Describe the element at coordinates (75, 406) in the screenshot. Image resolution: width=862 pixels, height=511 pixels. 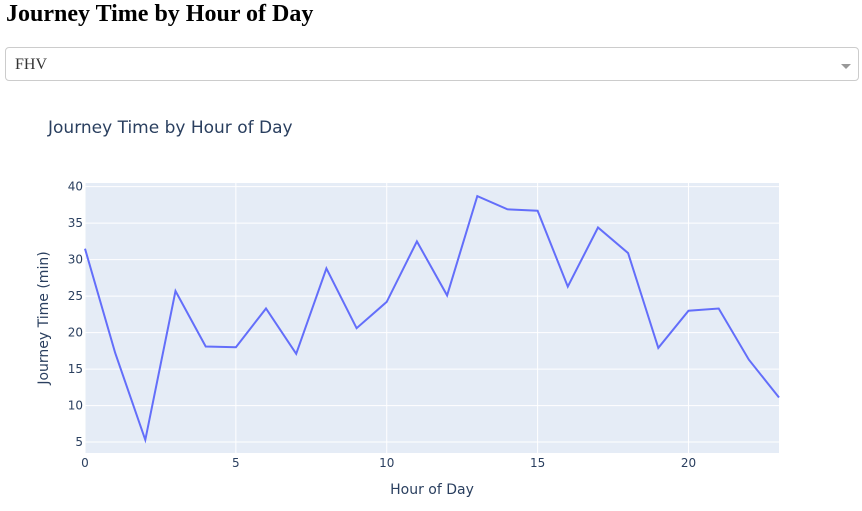
I see `y-tick-label: 10` at that location.